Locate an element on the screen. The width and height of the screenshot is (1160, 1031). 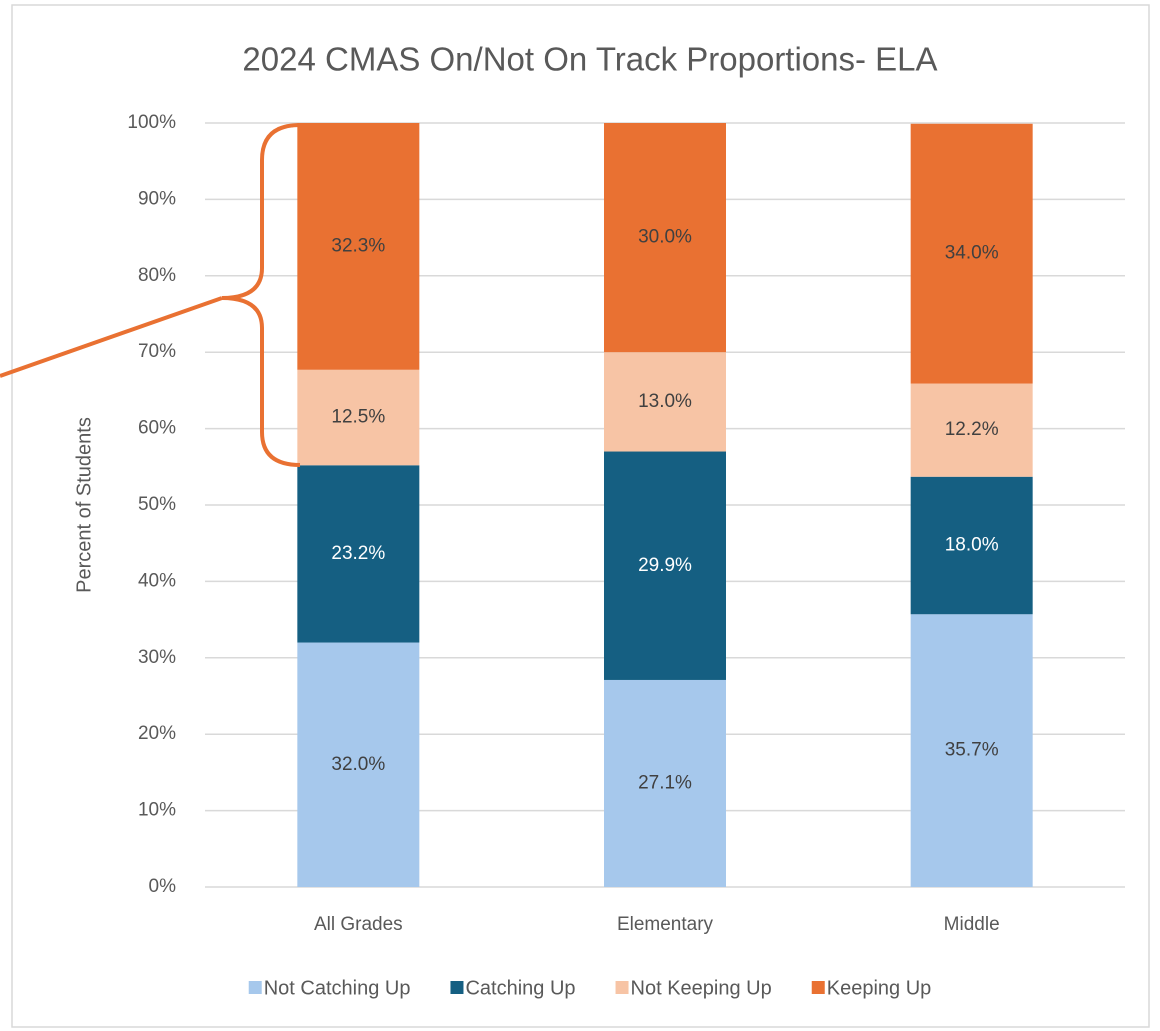
data-label: 23.2% is located at coordinates (358, 553).